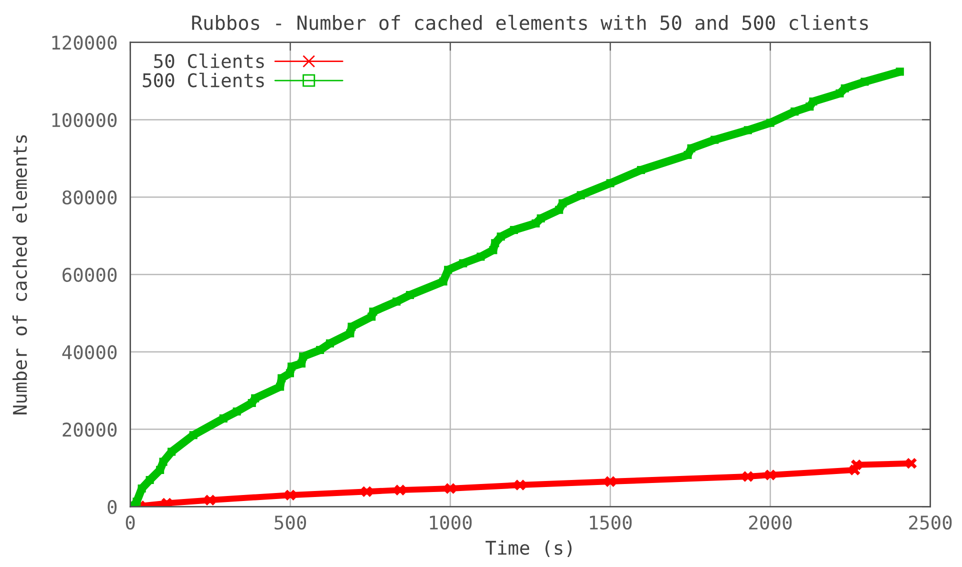 The width and height of the screenshot is (962, 567). I want to click on x-tick-label: 500, so click(290, 522).